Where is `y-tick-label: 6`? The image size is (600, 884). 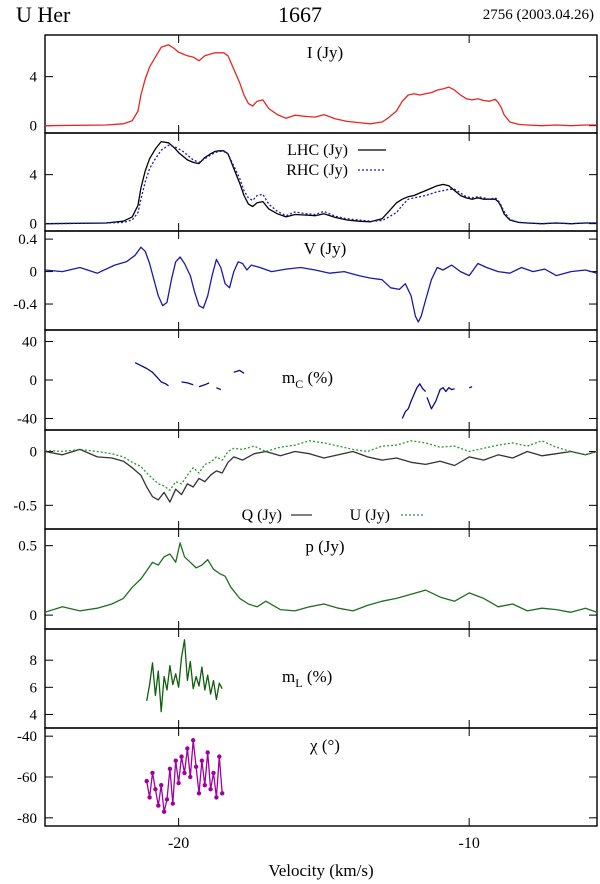
y-tick-label: 6 is located at coordinates (34, 688).